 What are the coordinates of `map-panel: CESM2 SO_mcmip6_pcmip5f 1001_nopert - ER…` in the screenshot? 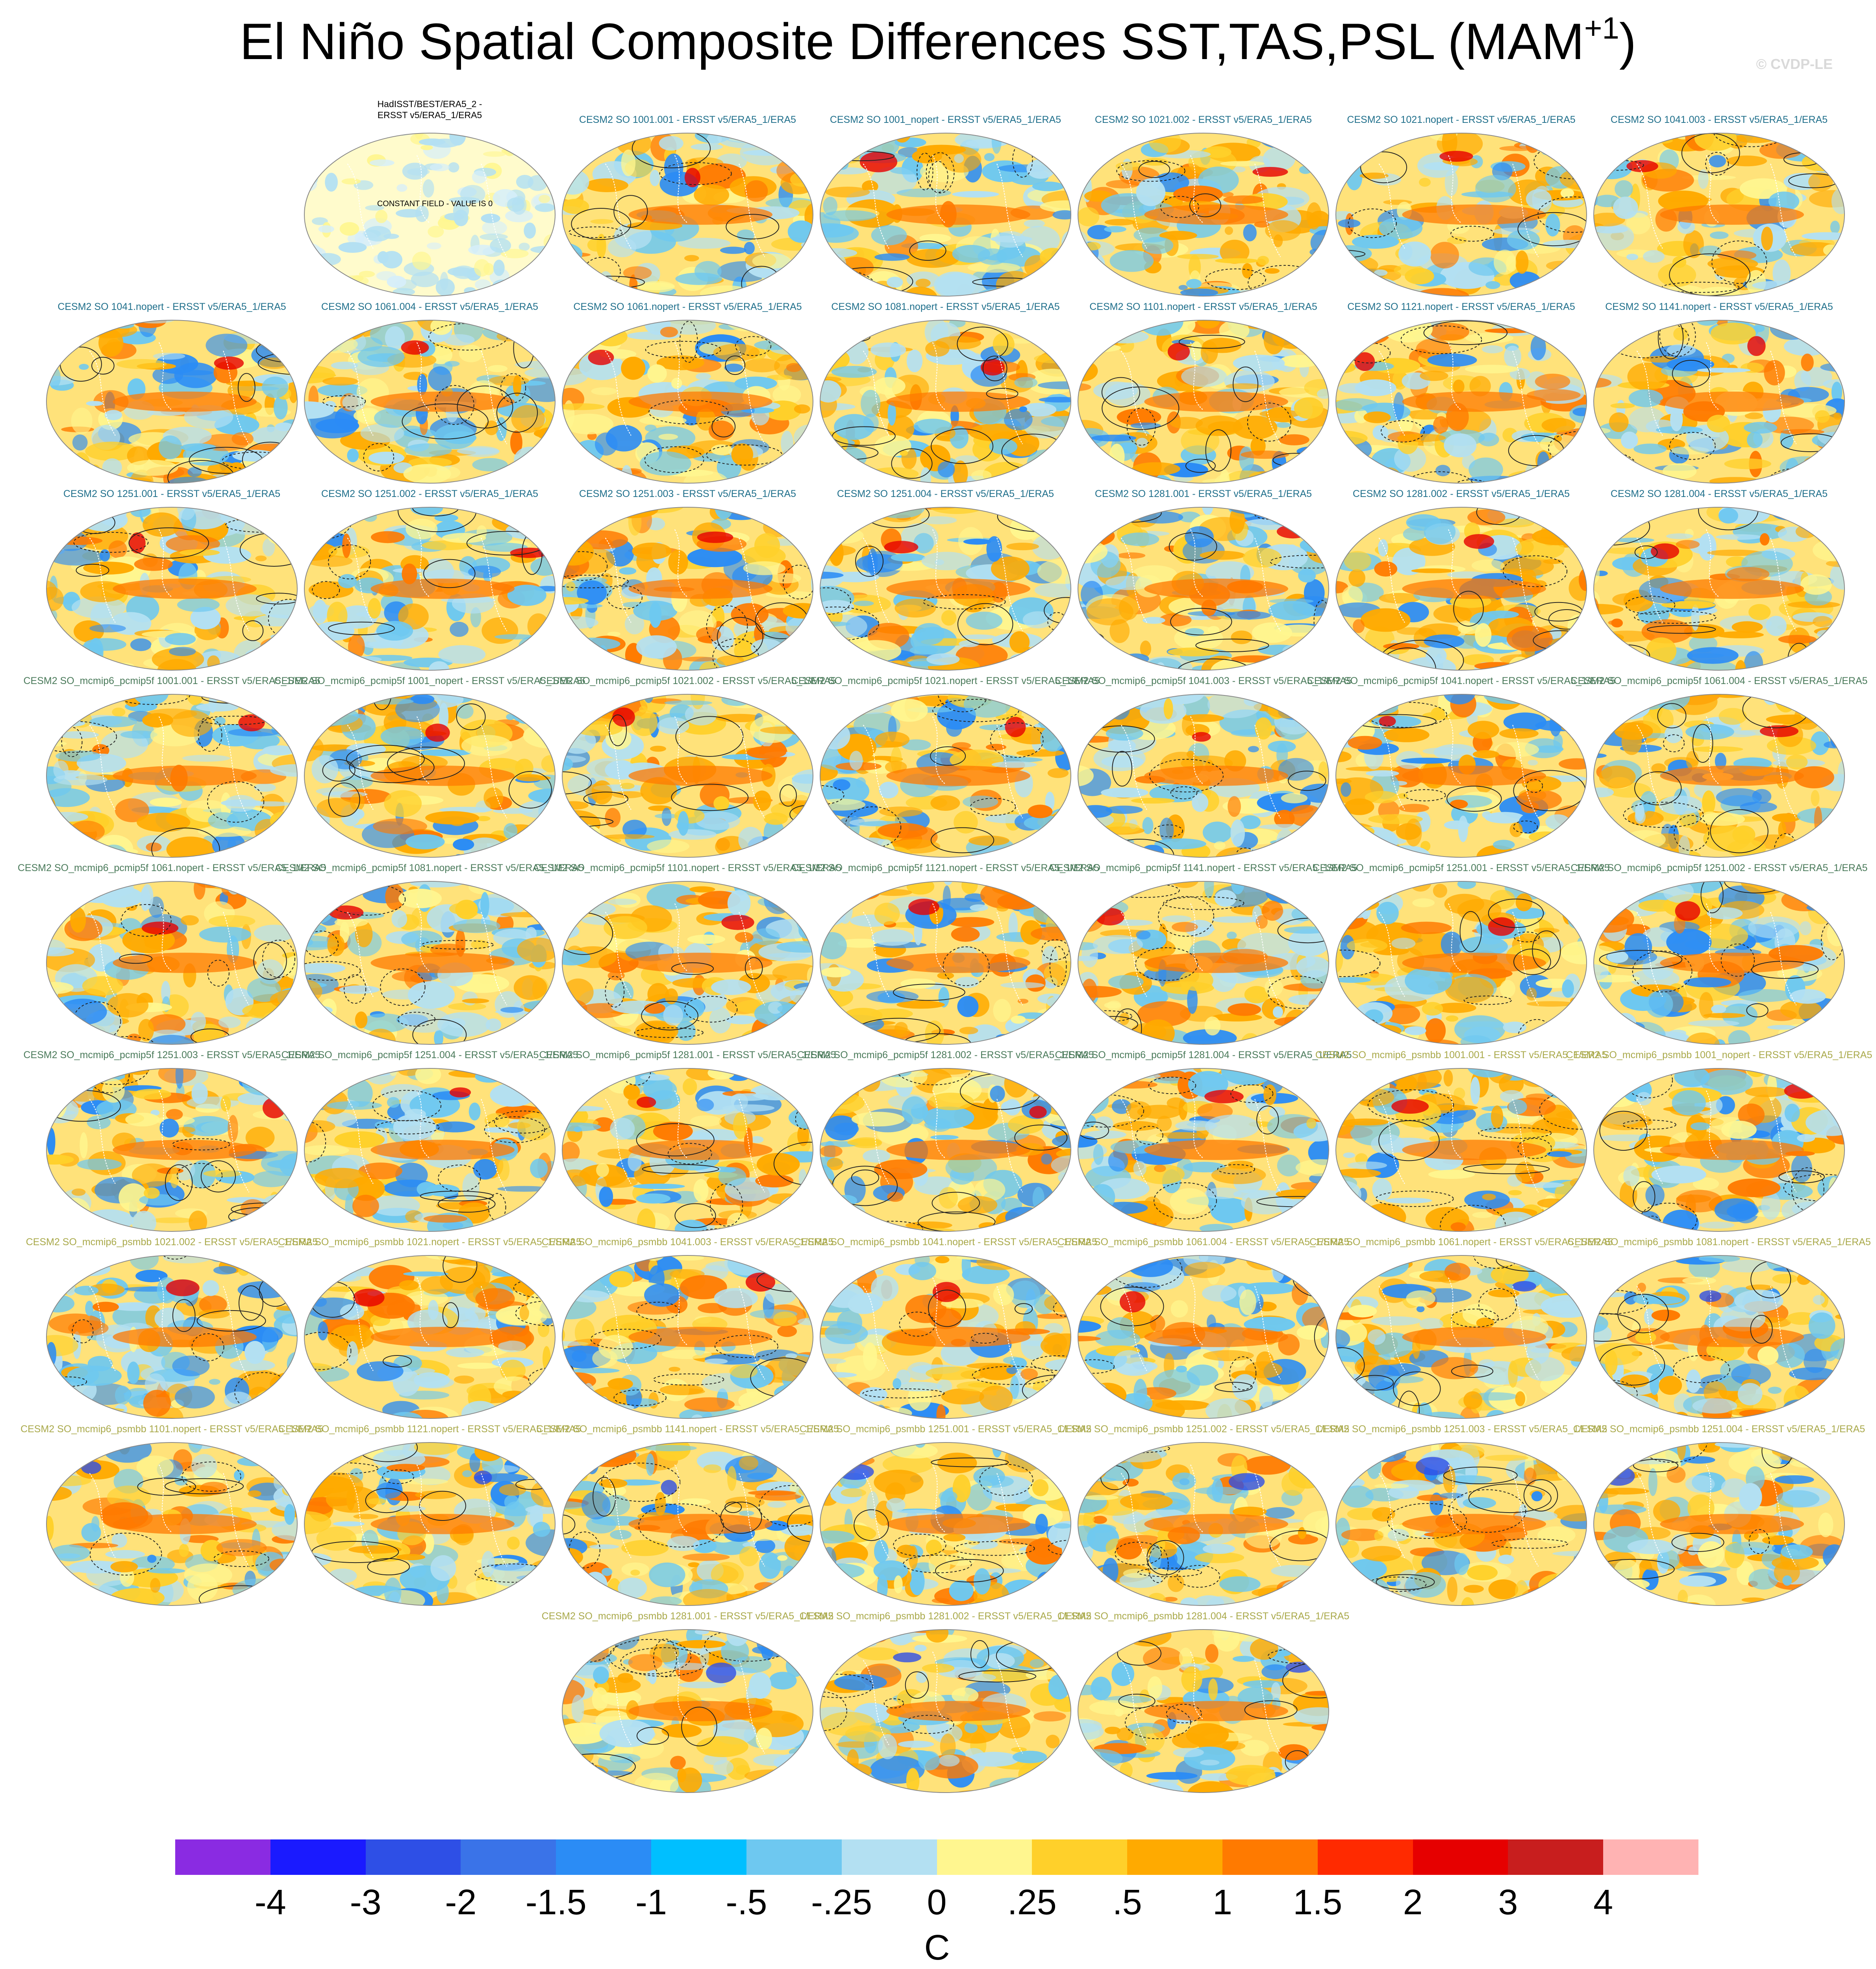 It's located at (429, 767).